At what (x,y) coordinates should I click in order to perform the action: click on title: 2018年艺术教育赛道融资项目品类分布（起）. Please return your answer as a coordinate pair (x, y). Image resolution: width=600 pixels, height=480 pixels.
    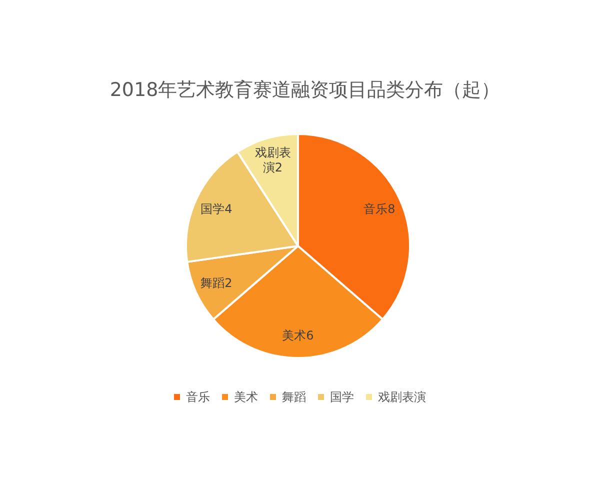
    Looking at the image, I should click on (305, 90).